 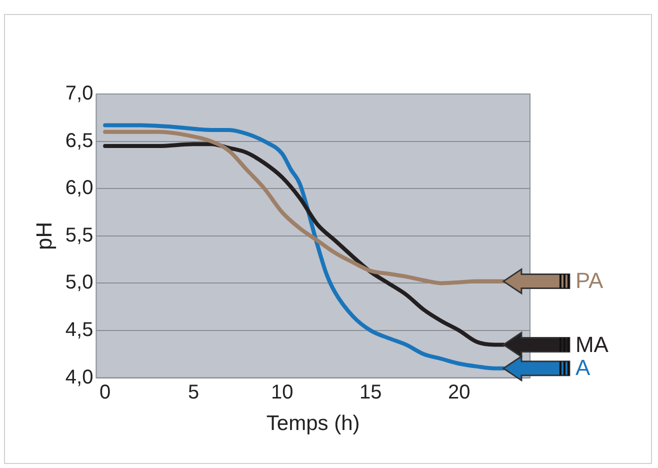 What do you see at coordinates (459, 392) in the screenshot?
I see `x-tick-label: 20` at bounding box center [459, 392].